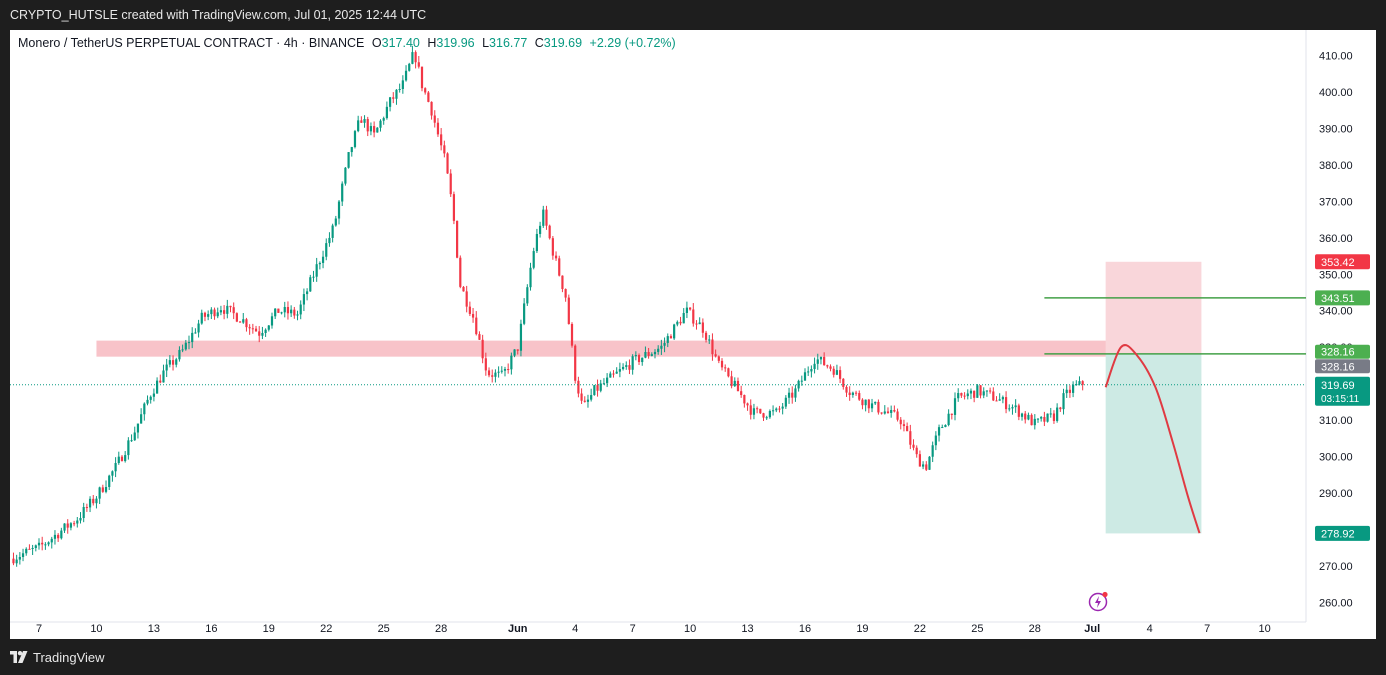 This screenshot has width=1386, height=675. What do you see at coordinates (1264, 629) in the screenshot?
I see `x-tick-label: 10` at bounding box center [1264, 629].